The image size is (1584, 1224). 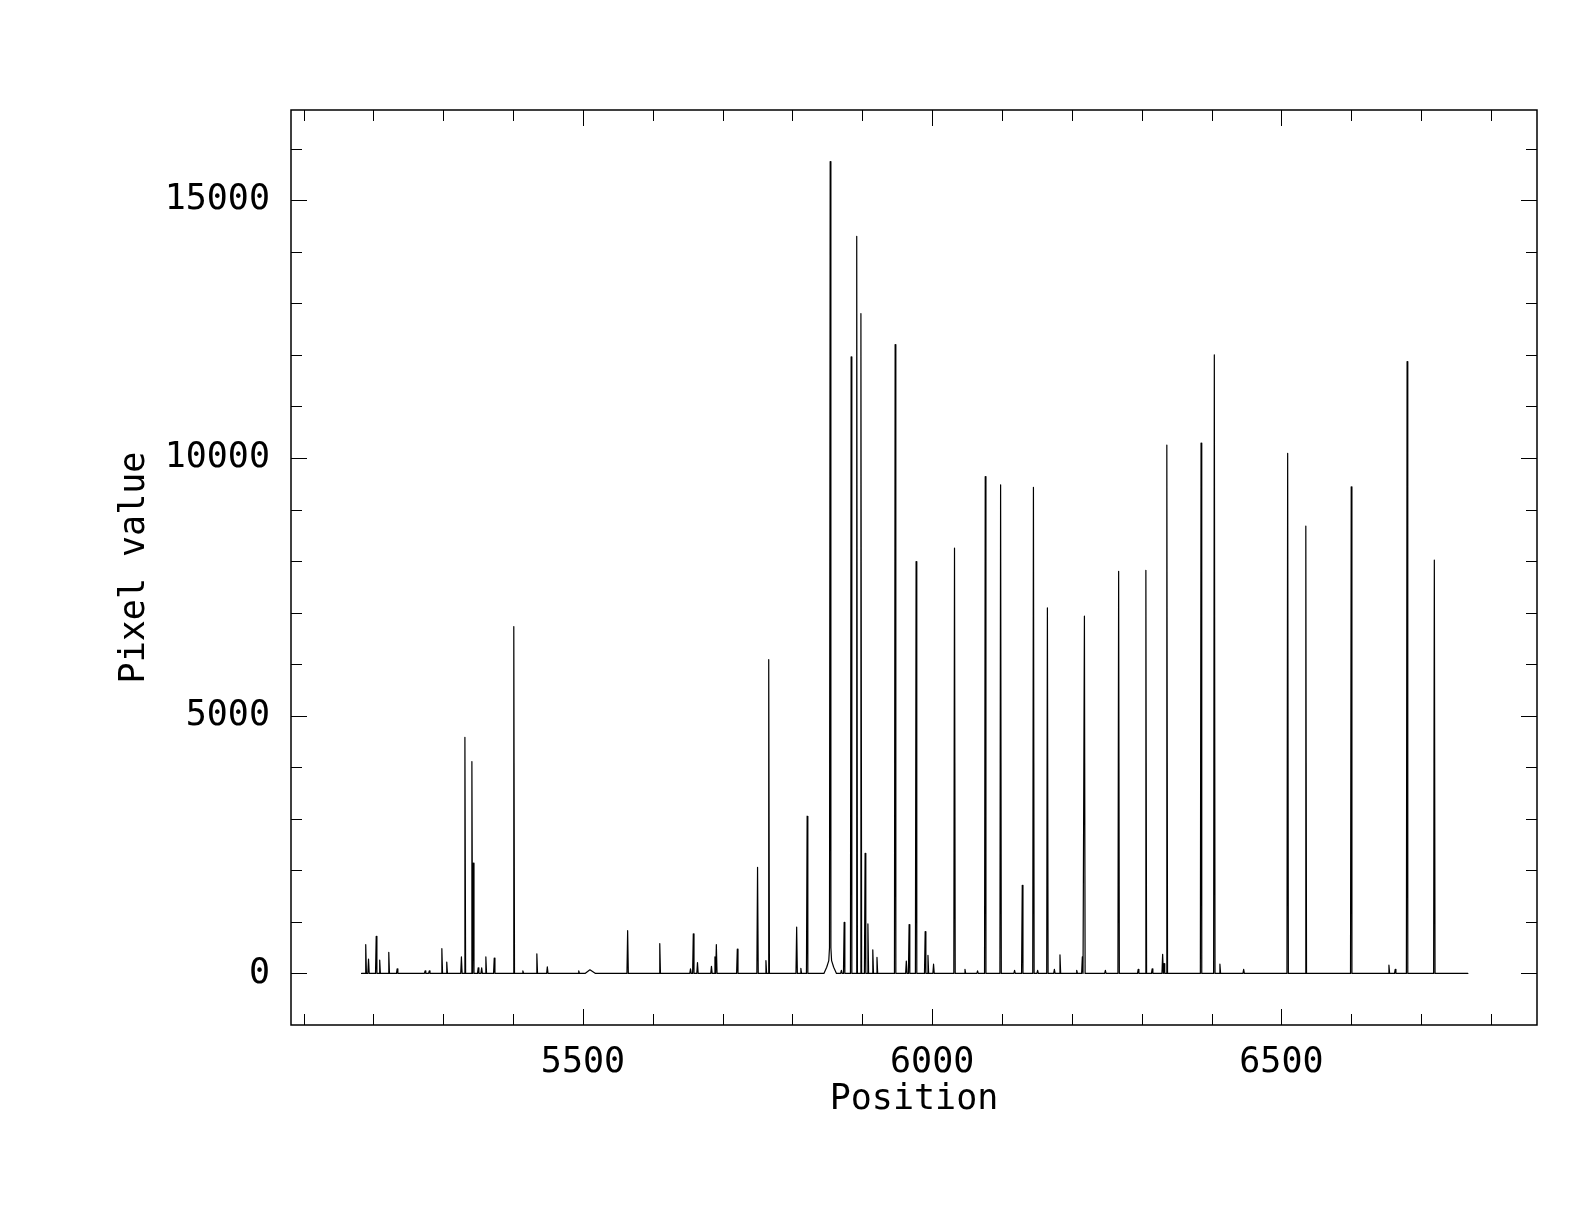 What do you see at coordinates (259, 970) in the screenshot?
I see `y-tick-label: 0` at bounding box center [259, 970].